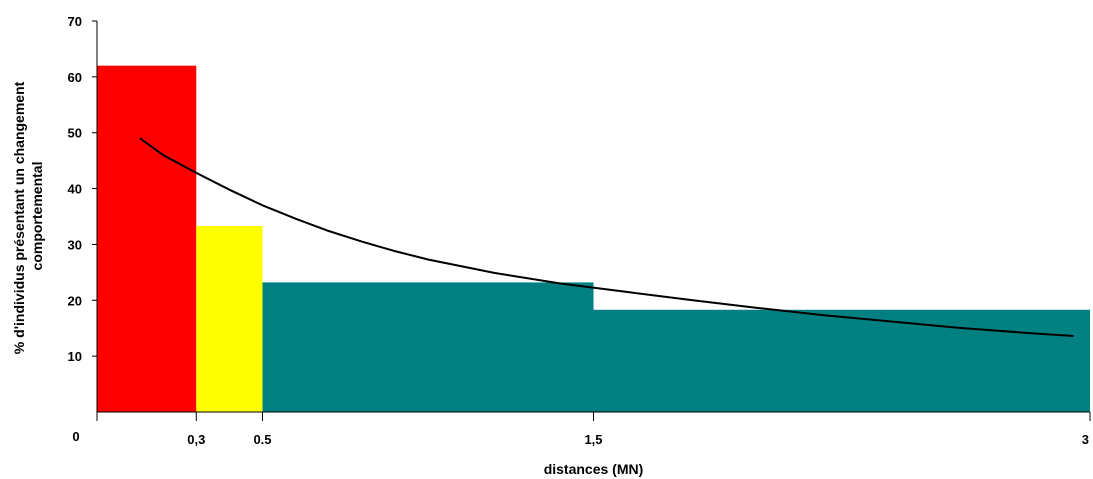 Image resolution: width=1093 pixels, height=479 pixels. What do you see at coordinates (593, 439) in the screenshot?
I see `x-tick-label: 1,5` at bounding box center [593, 439].